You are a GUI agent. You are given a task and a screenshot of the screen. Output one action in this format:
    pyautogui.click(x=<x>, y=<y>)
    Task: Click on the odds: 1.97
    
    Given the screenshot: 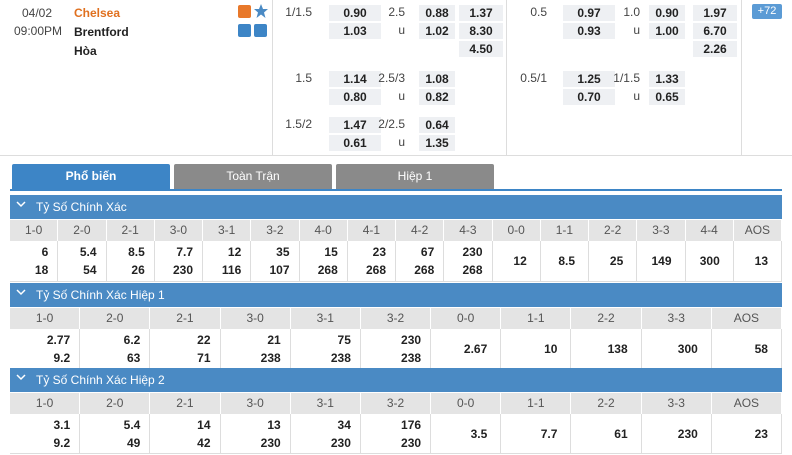 What is the action you would take?
    pyautogui.click(x=715, y=13)
    